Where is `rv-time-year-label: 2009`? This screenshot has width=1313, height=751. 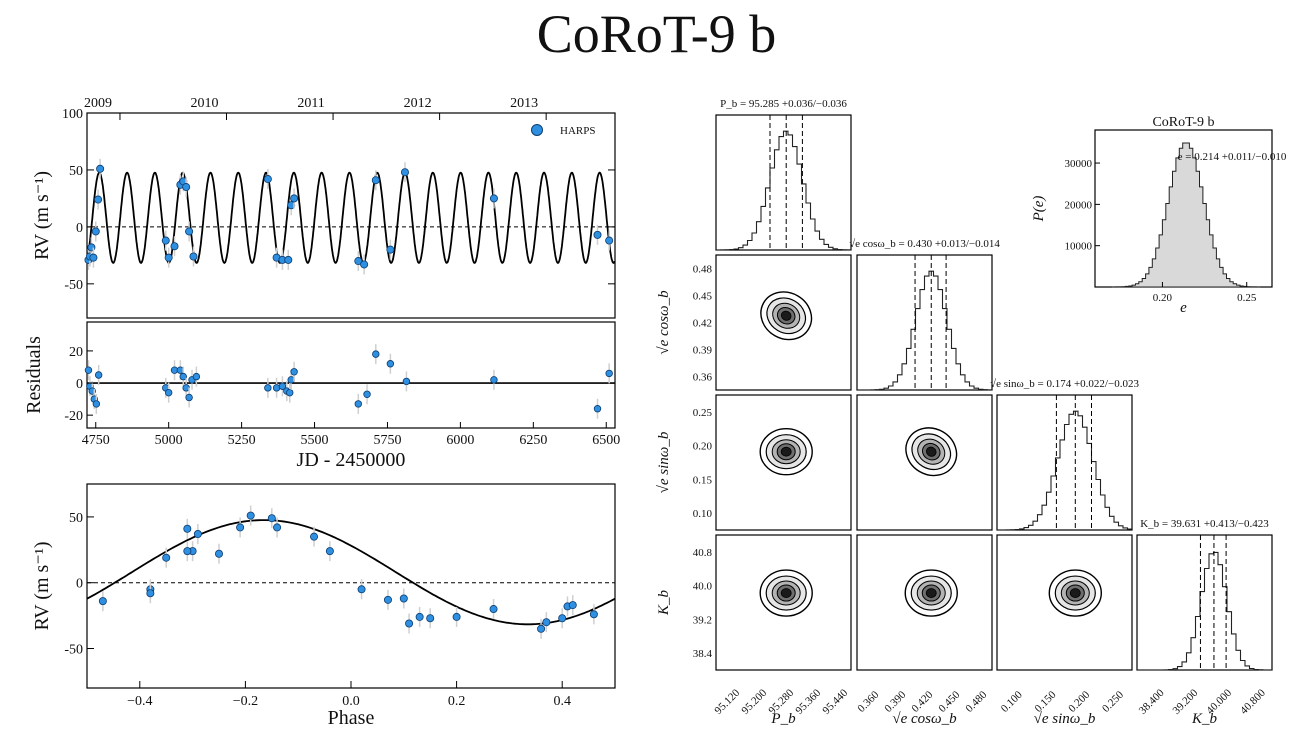 rv-time-year-label: 2009 is located at coordinates (98, 103).